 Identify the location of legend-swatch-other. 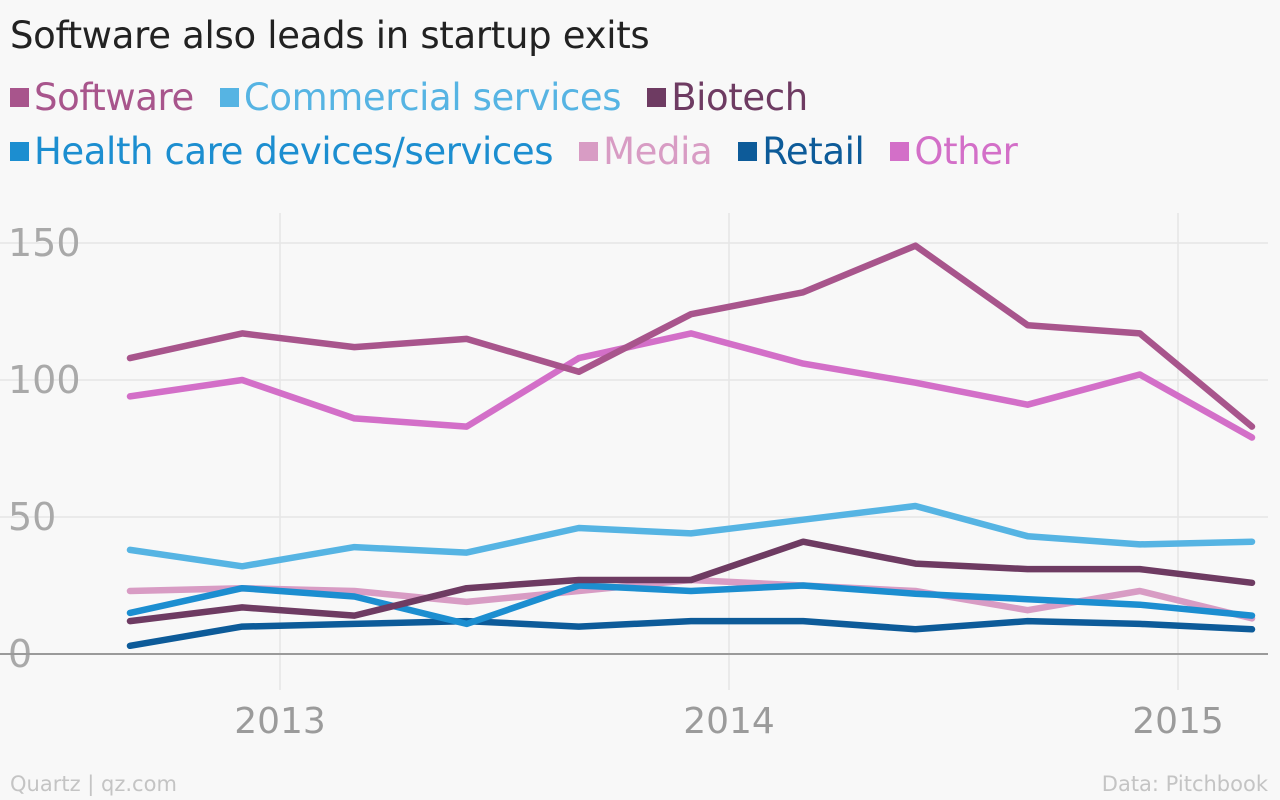
(900, 151).